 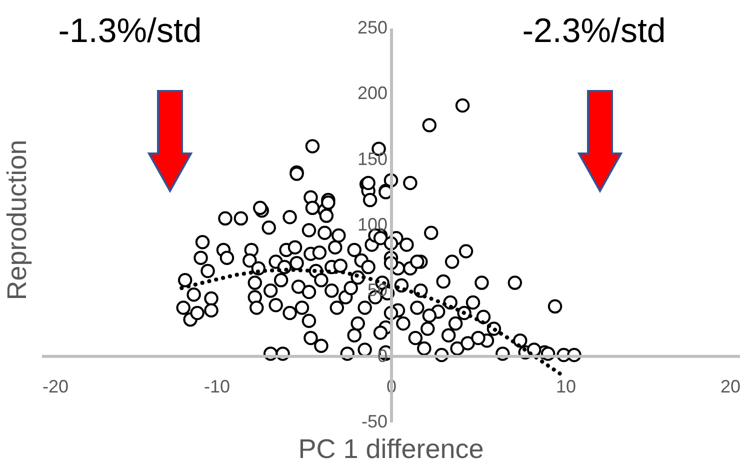 I want to click on annotation: -2.3%/std, so click(x=594, y=31).